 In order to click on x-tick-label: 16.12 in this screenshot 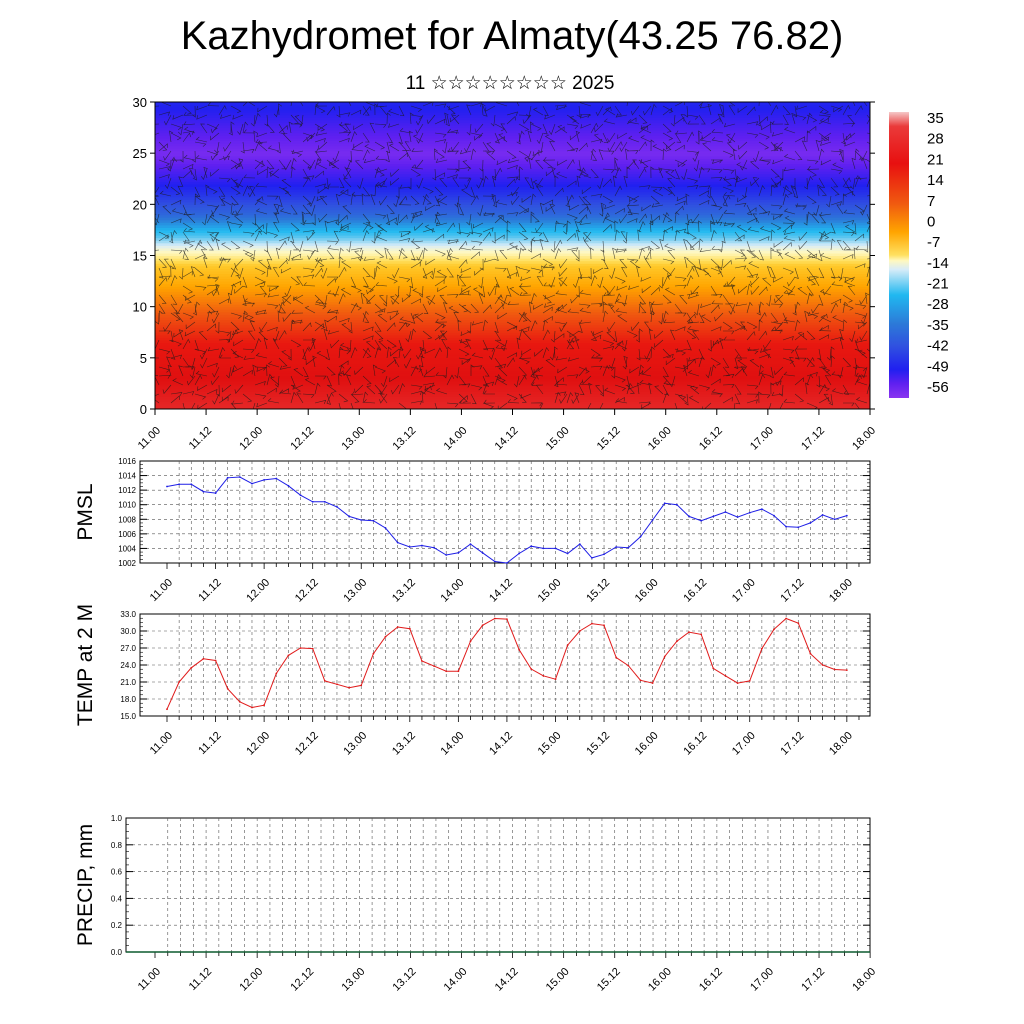, I will do `click(695, 744)`.